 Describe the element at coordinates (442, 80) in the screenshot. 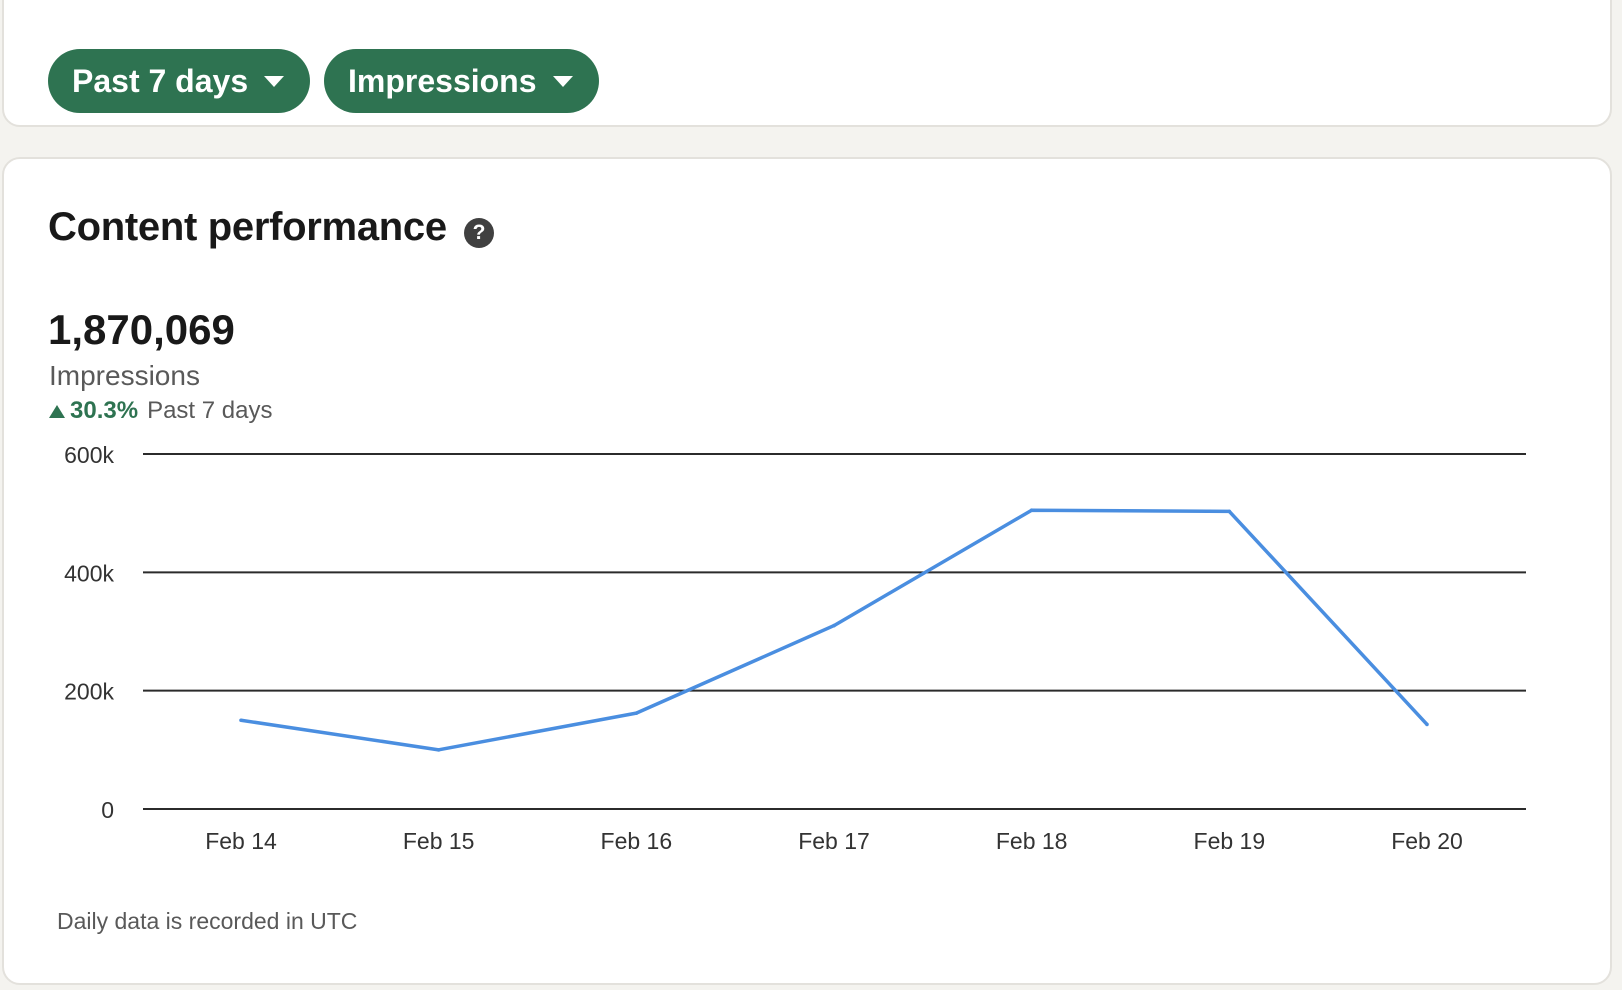

I see `metric-dropdown-label: Impressions` at that location.